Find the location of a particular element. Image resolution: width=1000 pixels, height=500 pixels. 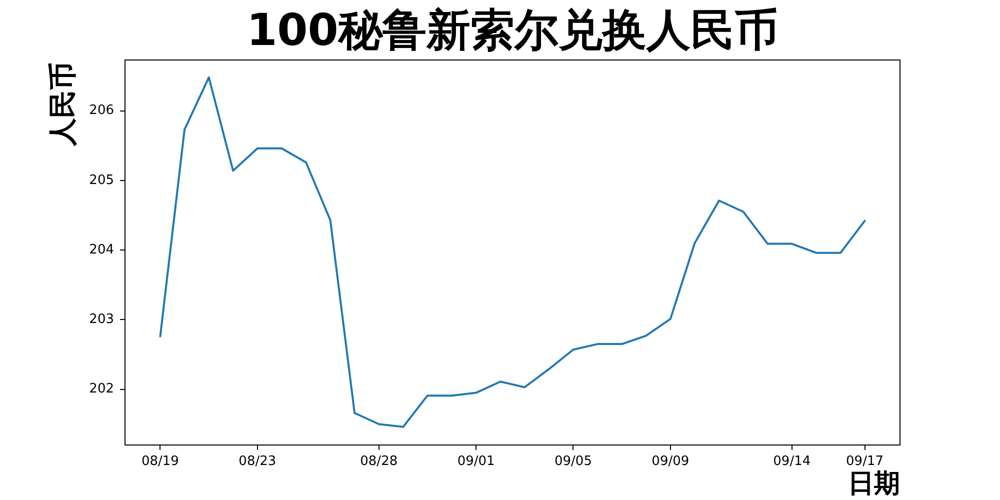

y-tick-label: 206 is located at coordinates (101, 110).